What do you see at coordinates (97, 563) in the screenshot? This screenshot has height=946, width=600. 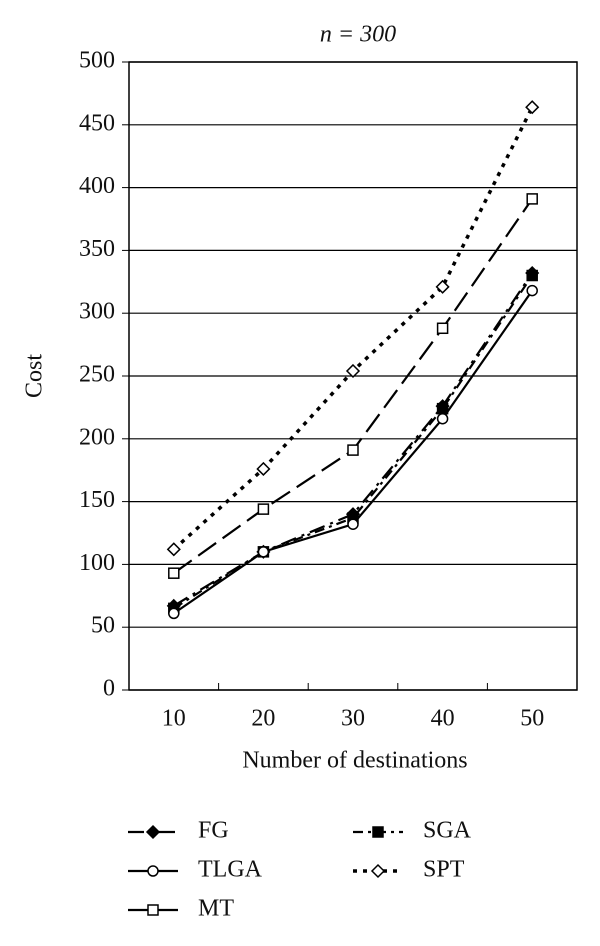 I see `y-tick-label: 100` at bounding box center [97, 563].